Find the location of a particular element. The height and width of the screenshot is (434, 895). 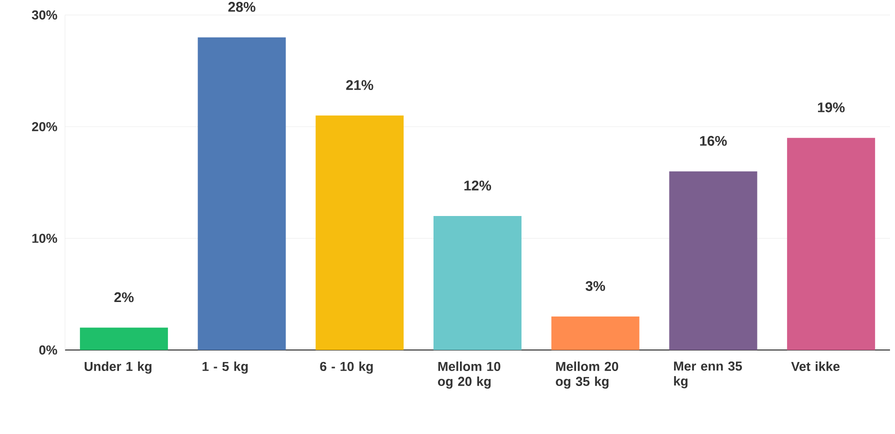

data-label: 28% is located at coordinates (242, 7).